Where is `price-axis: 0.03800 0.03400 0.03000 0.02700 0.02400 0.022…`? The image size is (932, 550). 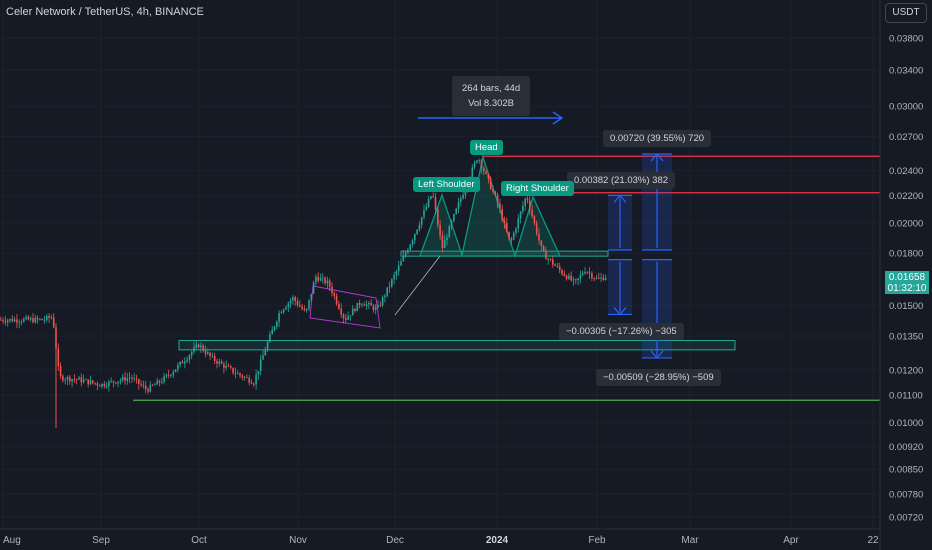 price-axis: 0.03800 0.03400 0.03000 0.02700 0.02400 0.022… is located at coordinates (906, 279).